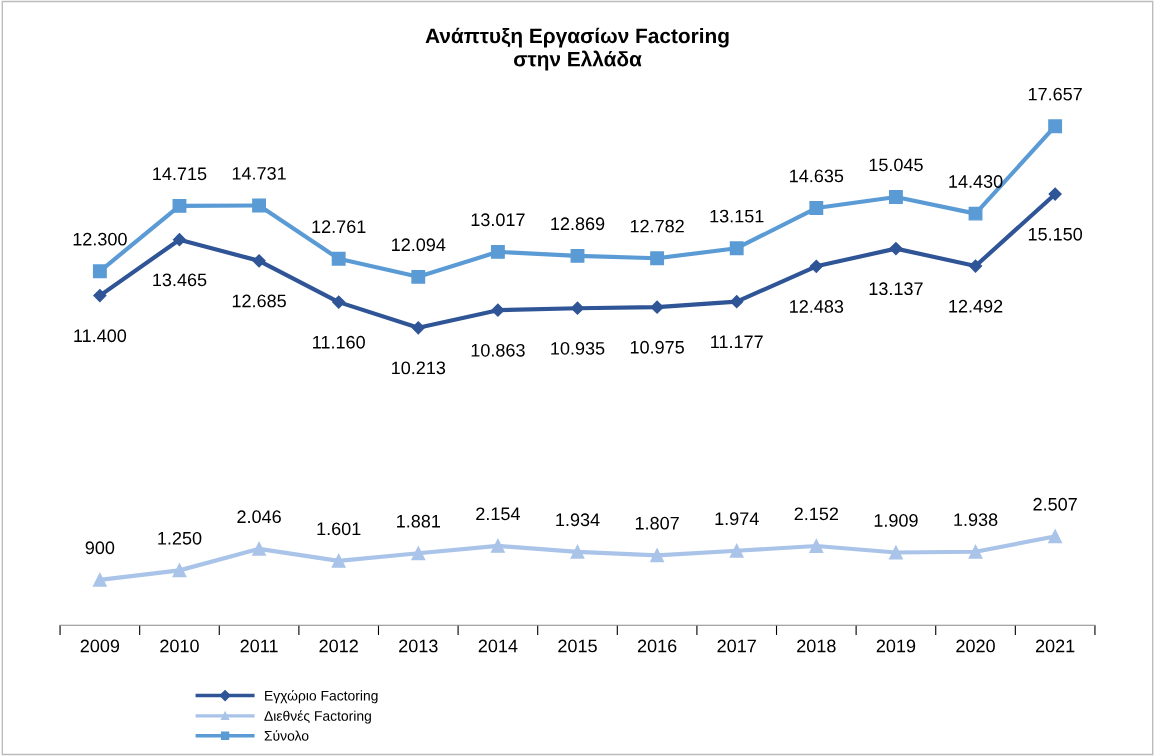 The width and height of the screenshot is (1155, 756). I want to click on data-label: 15.150, so click(1055, 234).